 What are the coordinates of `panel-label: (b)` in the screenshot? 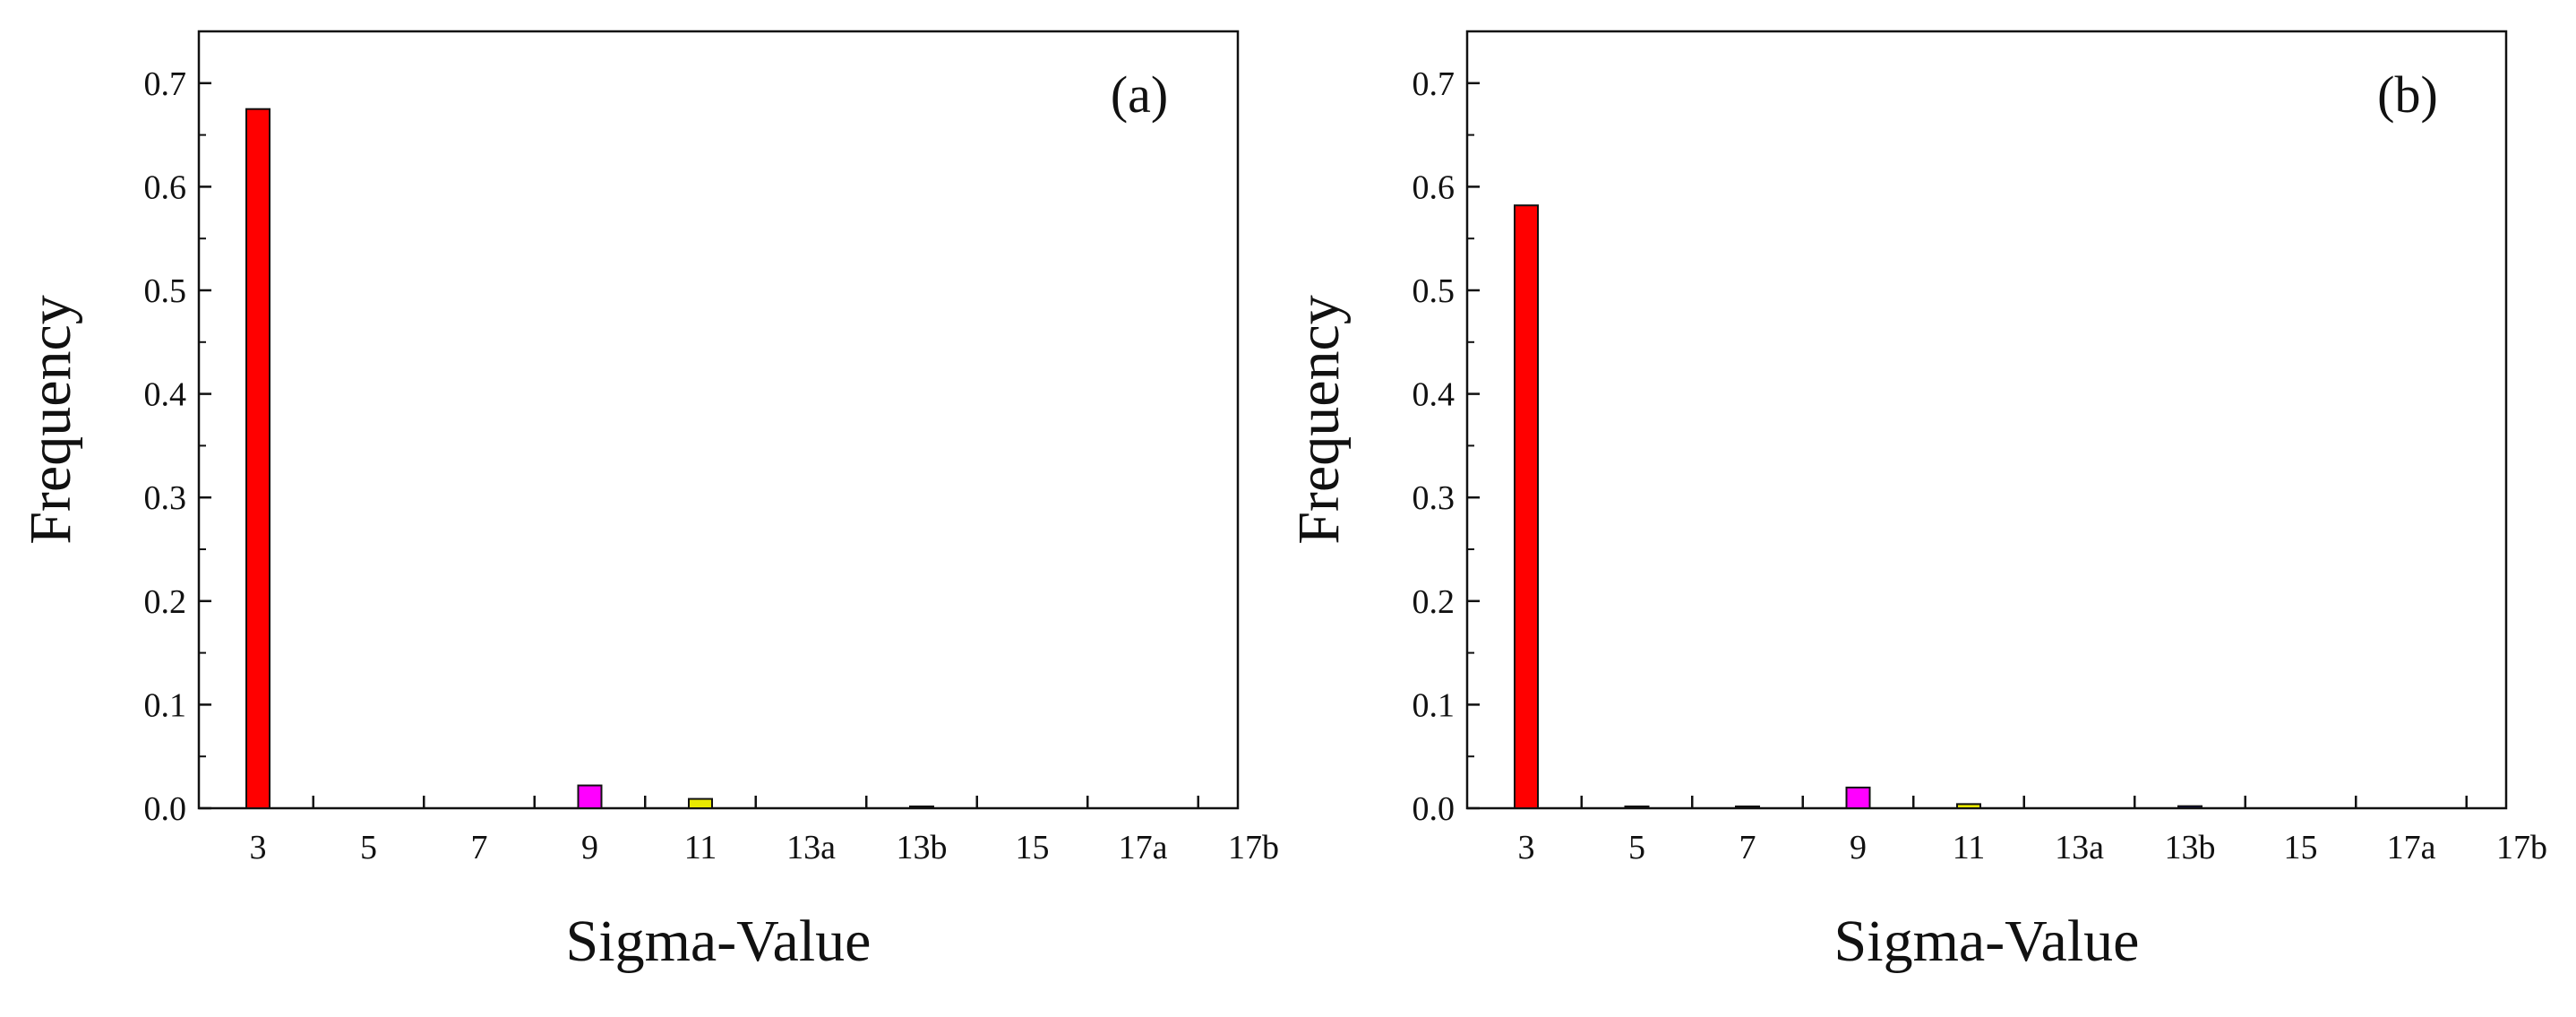 It's located at (2407, 94).